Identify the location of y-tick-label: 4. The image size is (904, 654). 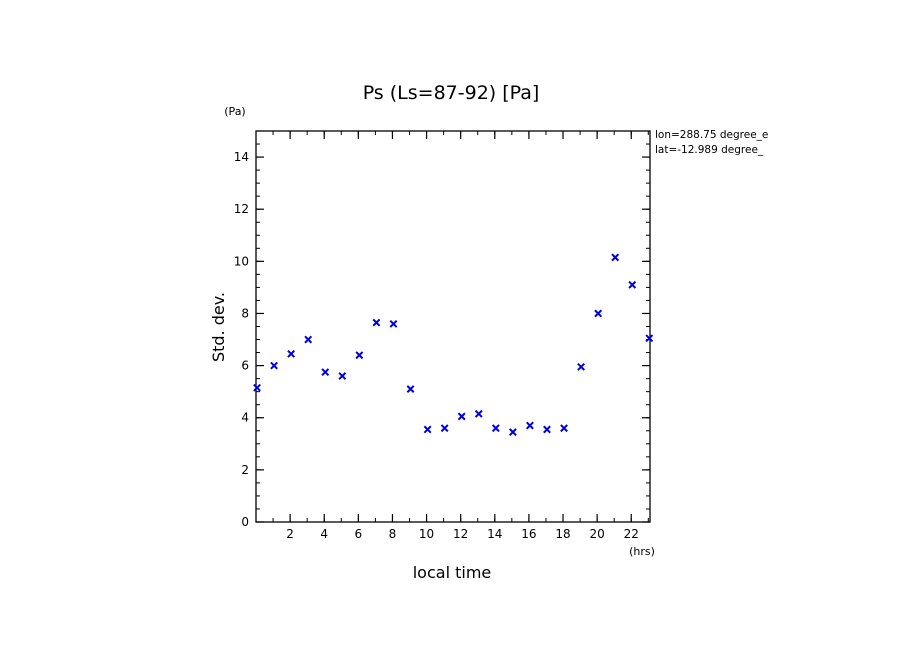
(245, 418).